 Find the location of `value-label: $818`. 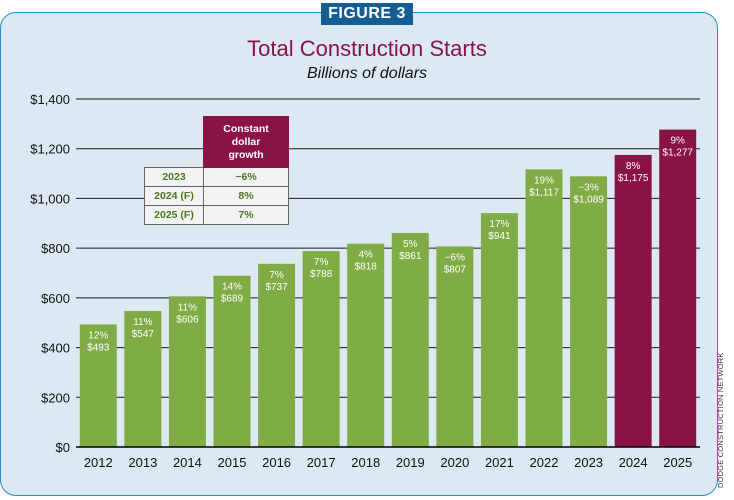

value-label: $818 is located at coordinates (366, 267).